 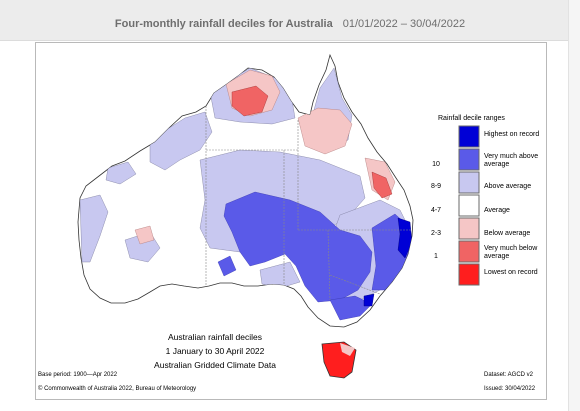 I want to click on tasmania-below-average, so click(x=347, y=349).